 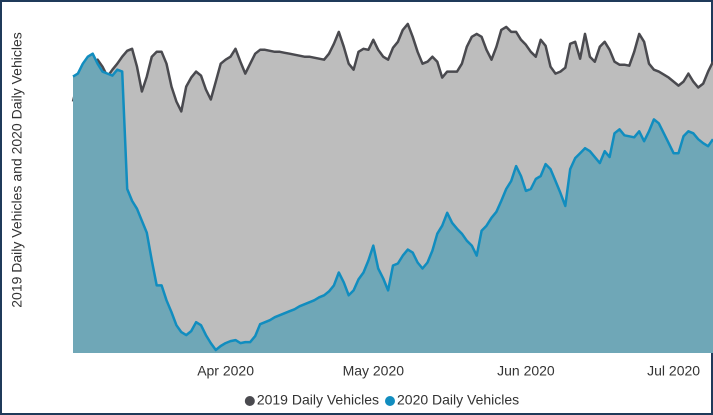 I want to click on legend-label: 2020 Daily Vehicles, so click(x=458, y=400).